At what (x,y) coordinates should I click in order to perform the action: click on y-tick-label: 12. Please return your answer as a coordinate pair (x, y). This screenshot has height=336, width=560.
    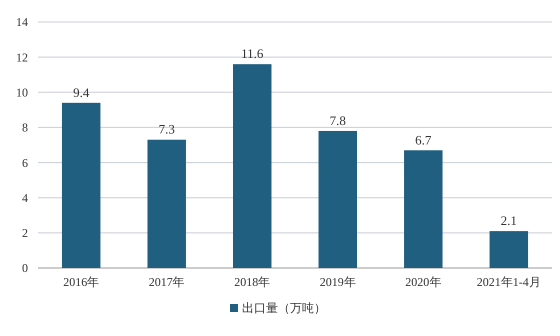
    Looking at the image, I should click on (22, 57).